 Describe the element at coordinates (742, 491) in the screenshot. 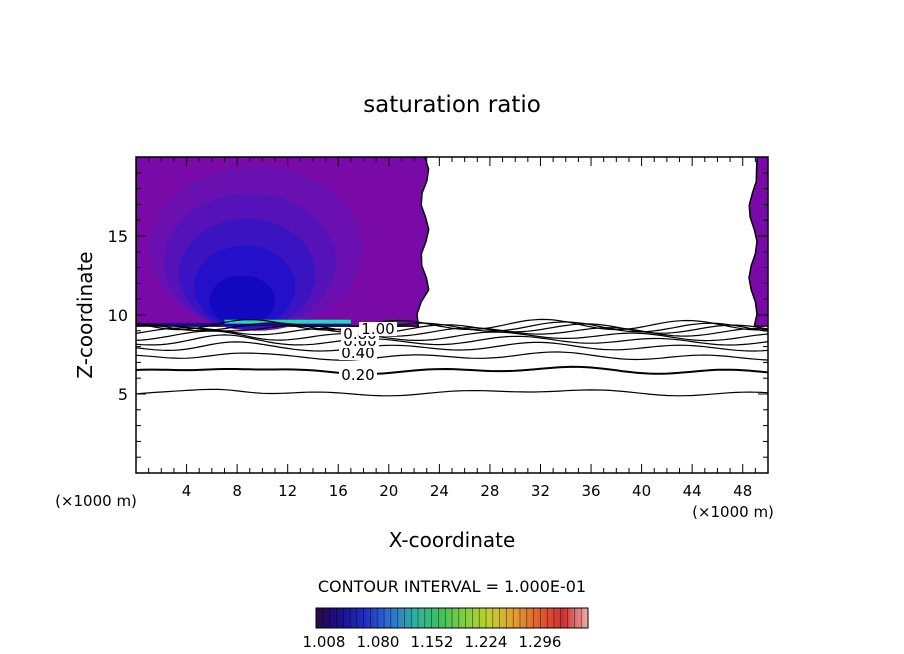

I see `x-tick-label: 48` at that location.